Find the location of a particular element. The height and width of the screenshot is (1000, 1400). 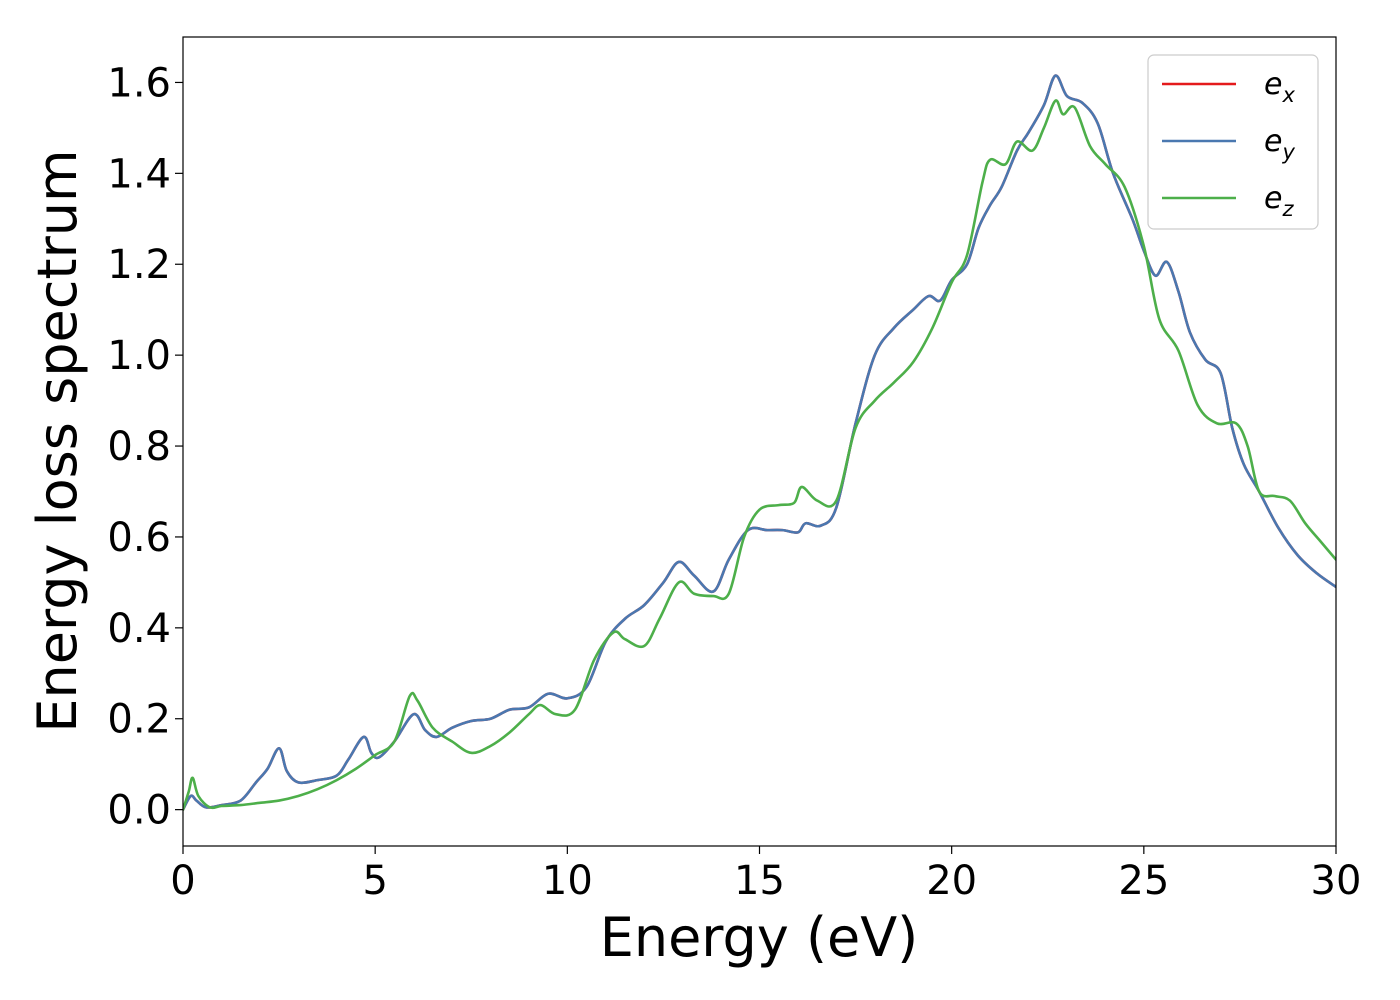

y-axis: 0.0 0.2 0.4 0.6 0.8 1.0 1.2 1.4 1.6 is located at coordinates (145, 447).